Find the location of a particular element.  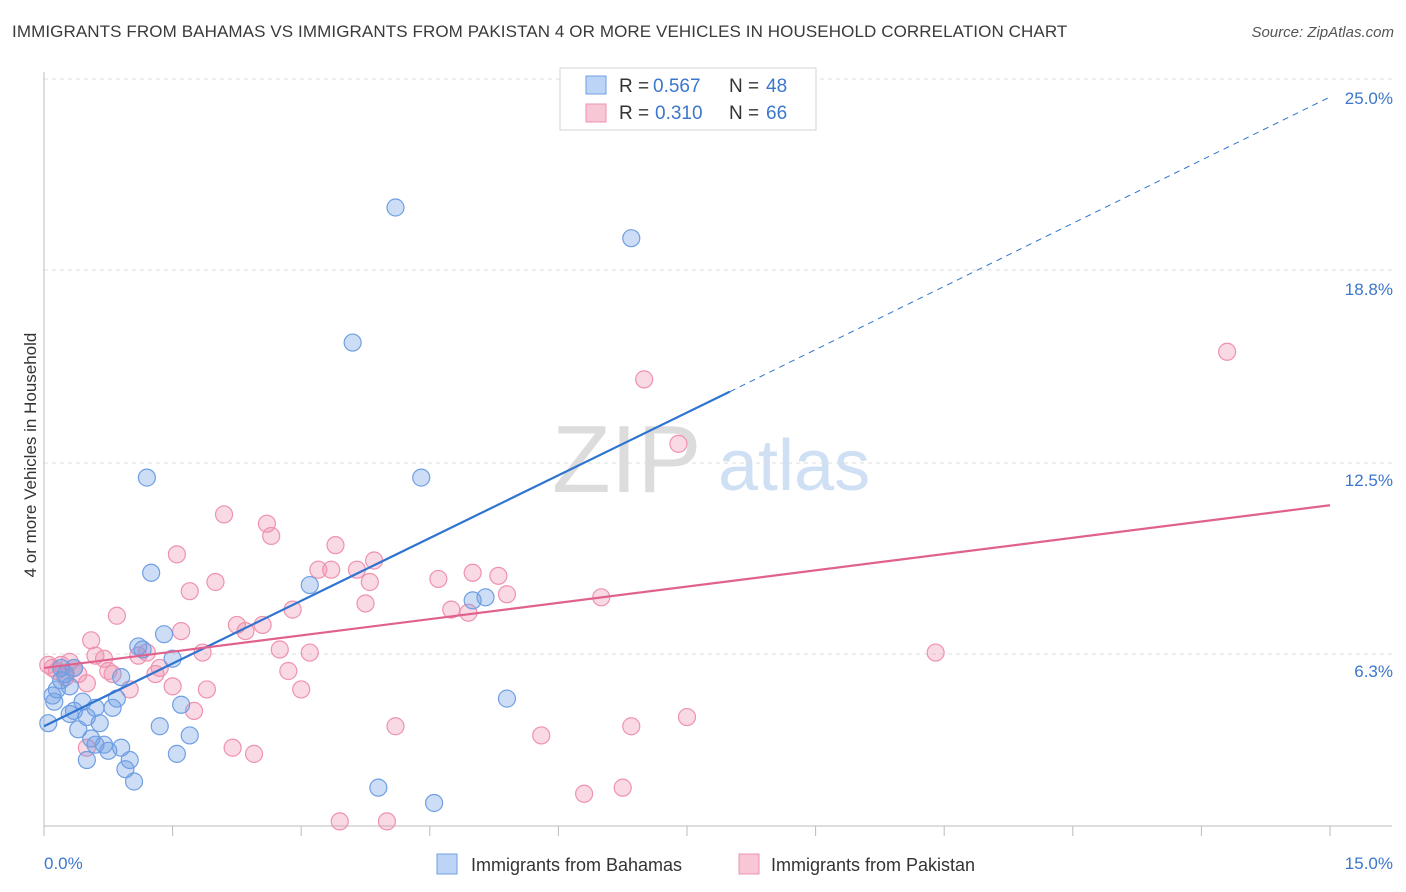

legend-n-label-bahamas: N = is located at coordinates (744, 86).